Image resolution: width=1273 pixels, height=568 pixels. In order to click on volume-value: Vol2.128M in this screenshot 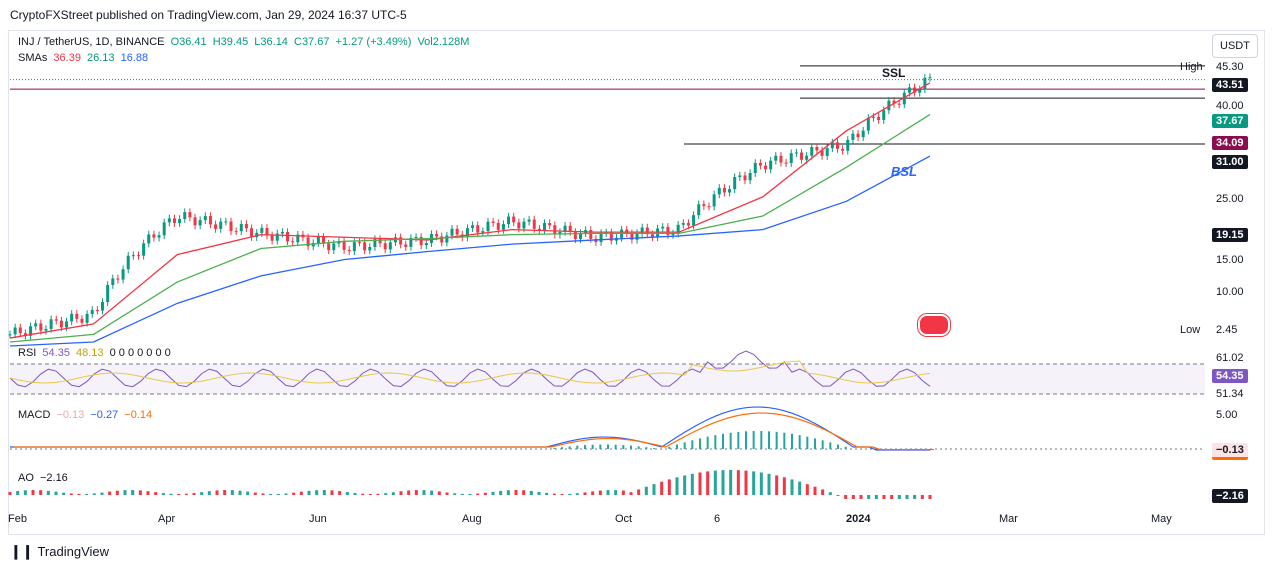, I will do `click(443, 42)`.